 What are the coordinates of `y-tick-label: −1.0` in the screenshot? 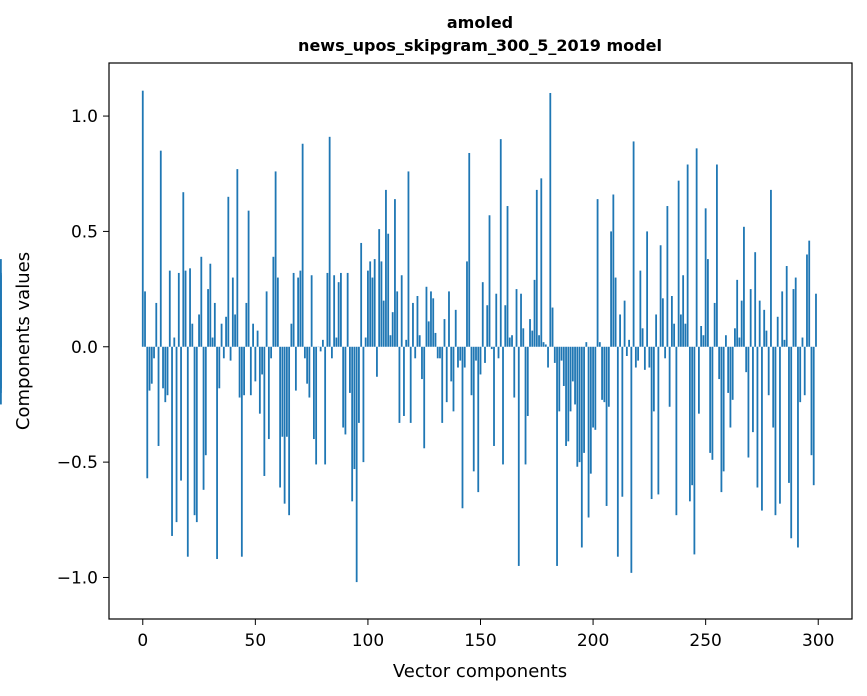 It's located at (77, 578).